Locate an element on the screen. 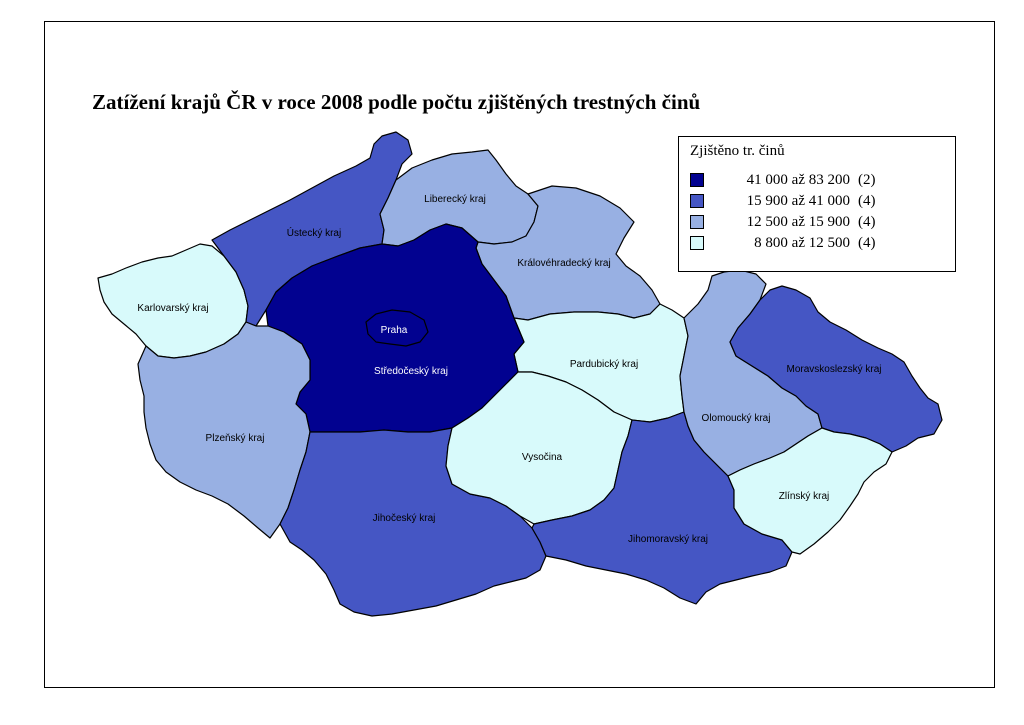  label-stredocesky: Středočeský kraj is located at coordinates (411, 371).